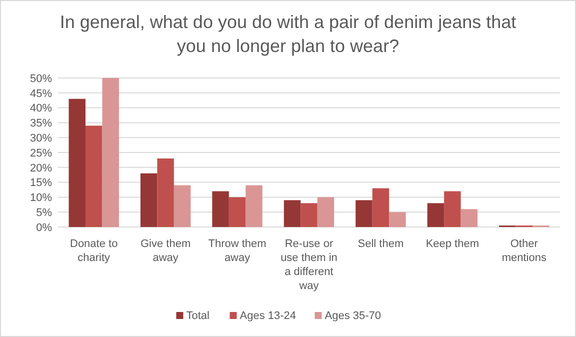 This screenshot has width=576, height=337. Describe the element at coordinates (41, 138) in the screenshot. I see `y-tick-label: 30%` at that location.